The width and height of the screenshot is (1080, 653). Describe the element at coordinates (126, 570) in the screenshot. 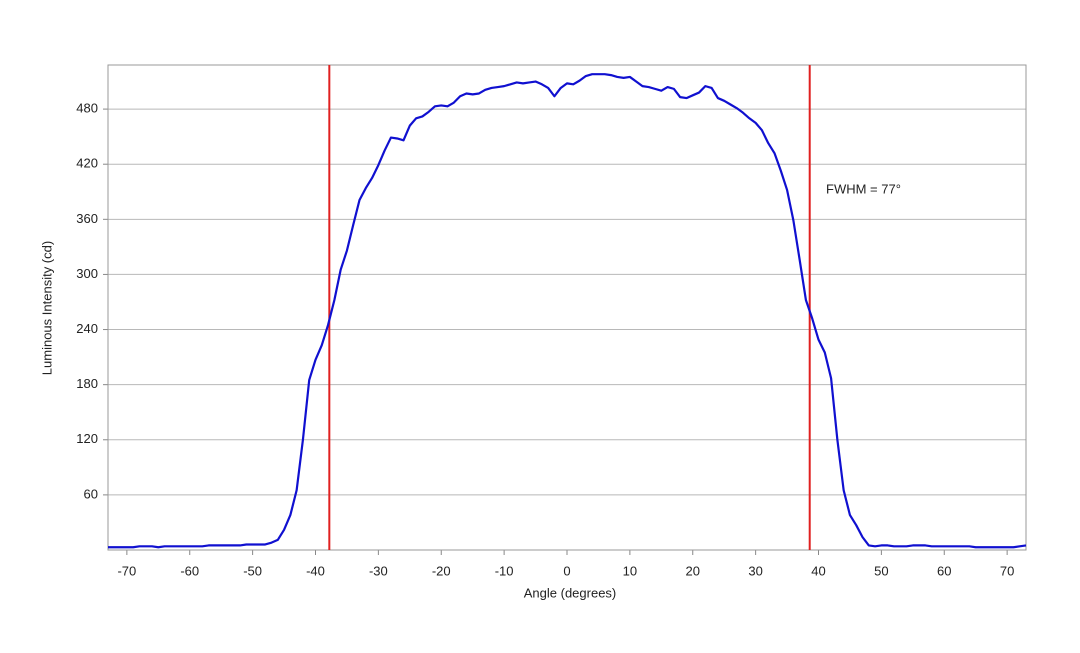

I see `x-tick-label: -70` at that location.